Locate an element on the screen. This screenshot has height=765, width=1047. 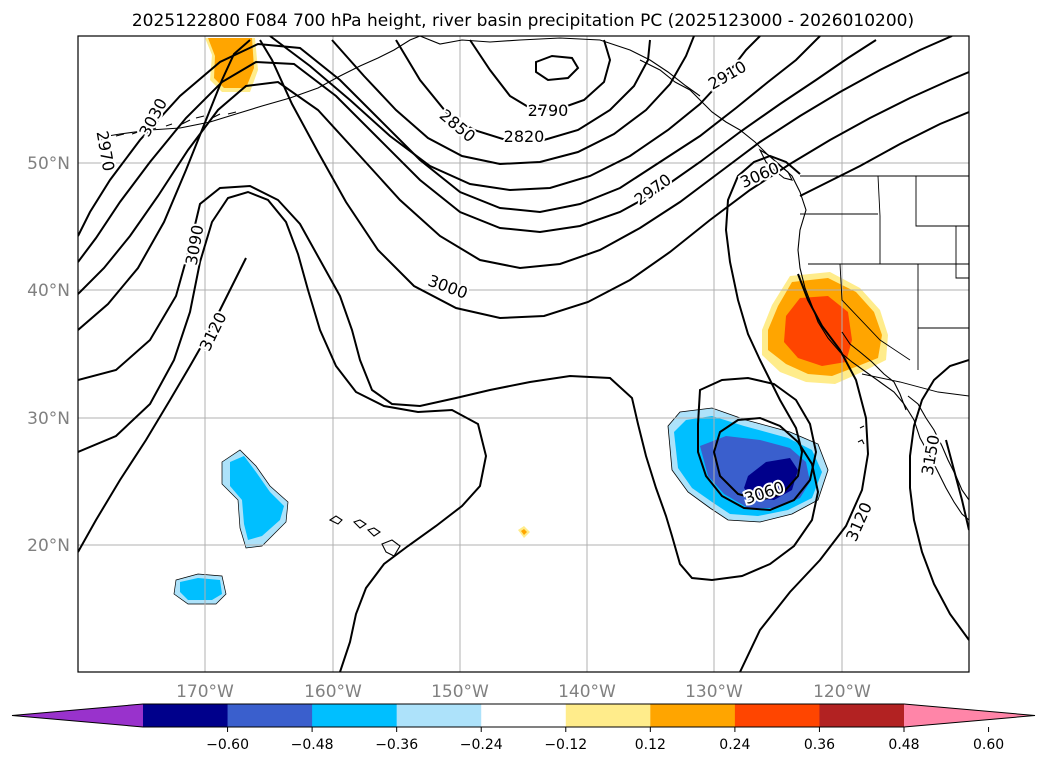
lon-tick-label: 160°W is located at coordinates (333, 692).